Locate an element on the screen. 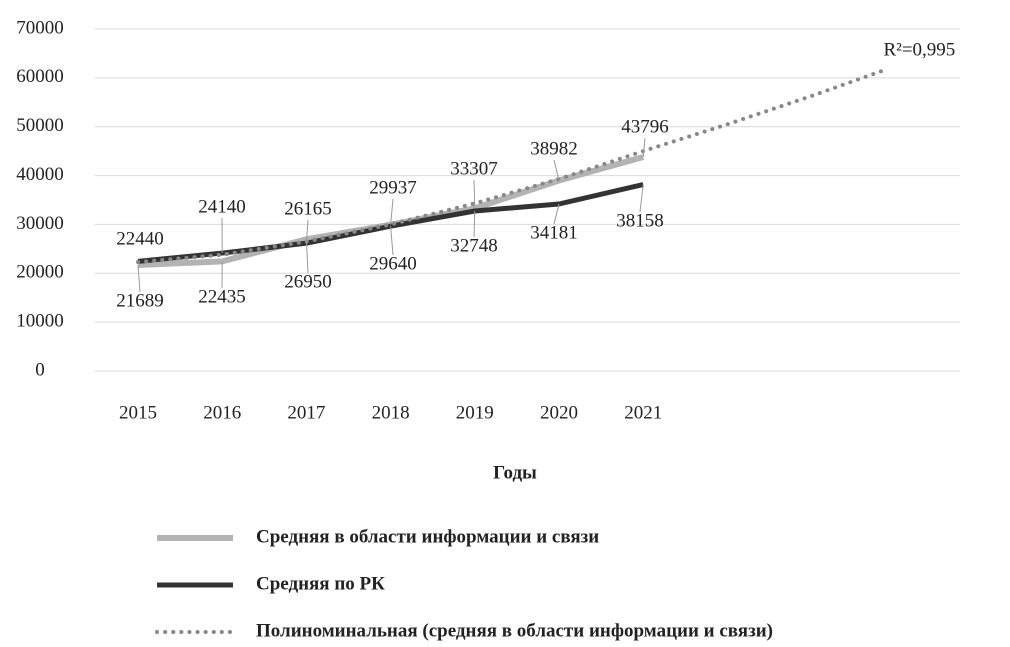  data-label: 26950 is located at coordinates (308, 281).